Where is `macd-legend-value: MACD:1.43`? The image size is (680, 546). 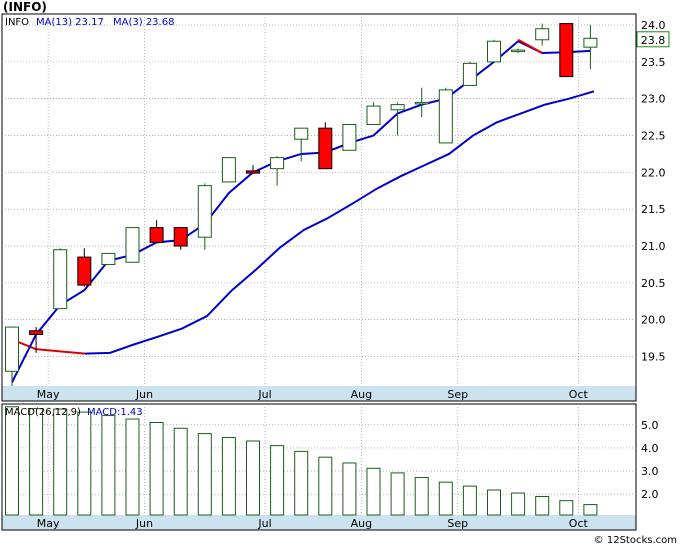
macd-legend-value: MACD:1.43 is located at coordinates (115, 412).